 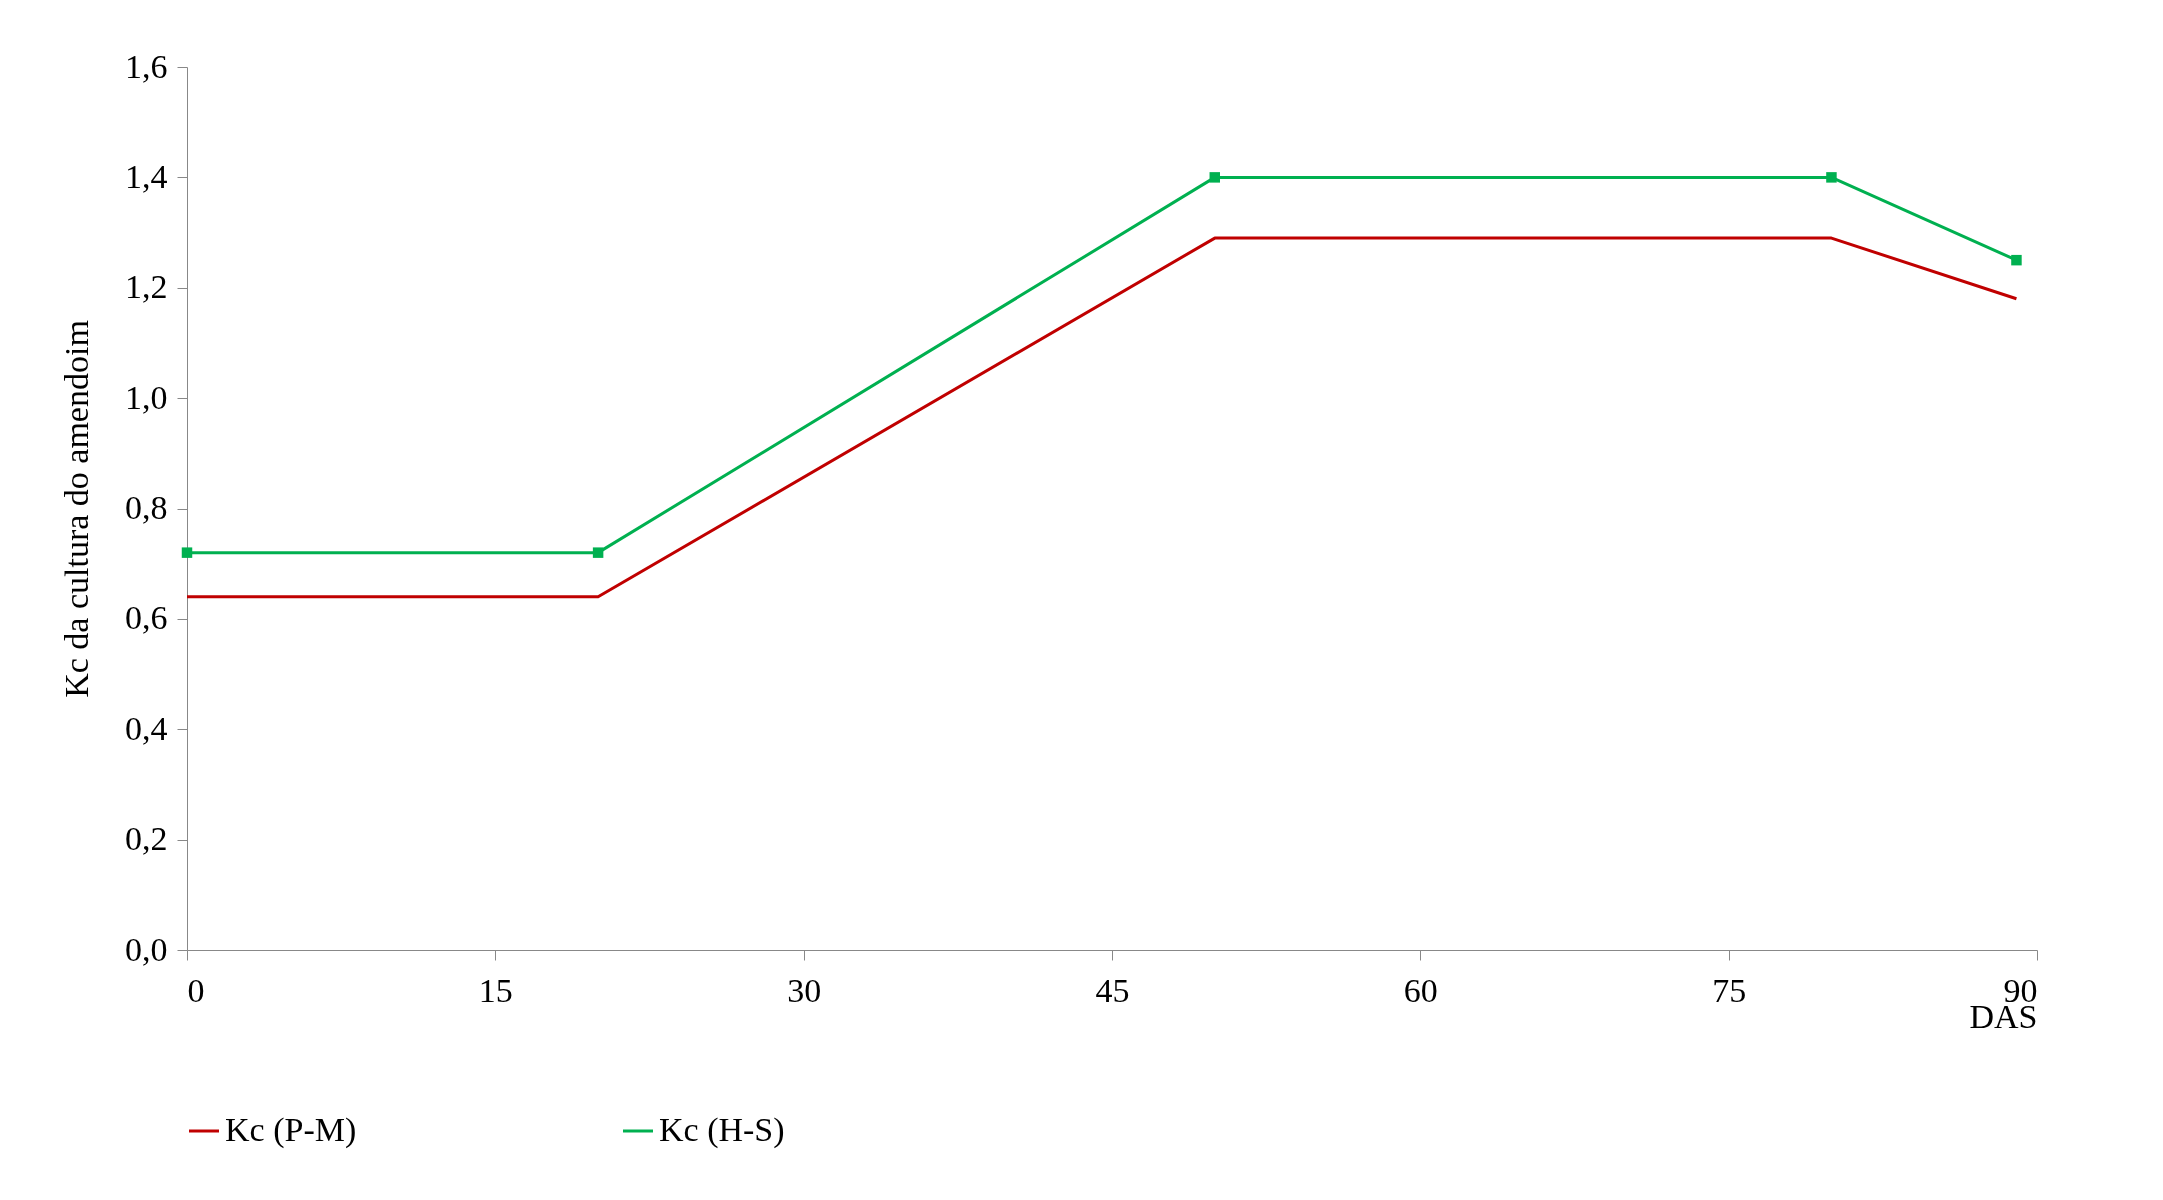 I want to click on x-tick-label: 75, so click(x=1729, y=990).